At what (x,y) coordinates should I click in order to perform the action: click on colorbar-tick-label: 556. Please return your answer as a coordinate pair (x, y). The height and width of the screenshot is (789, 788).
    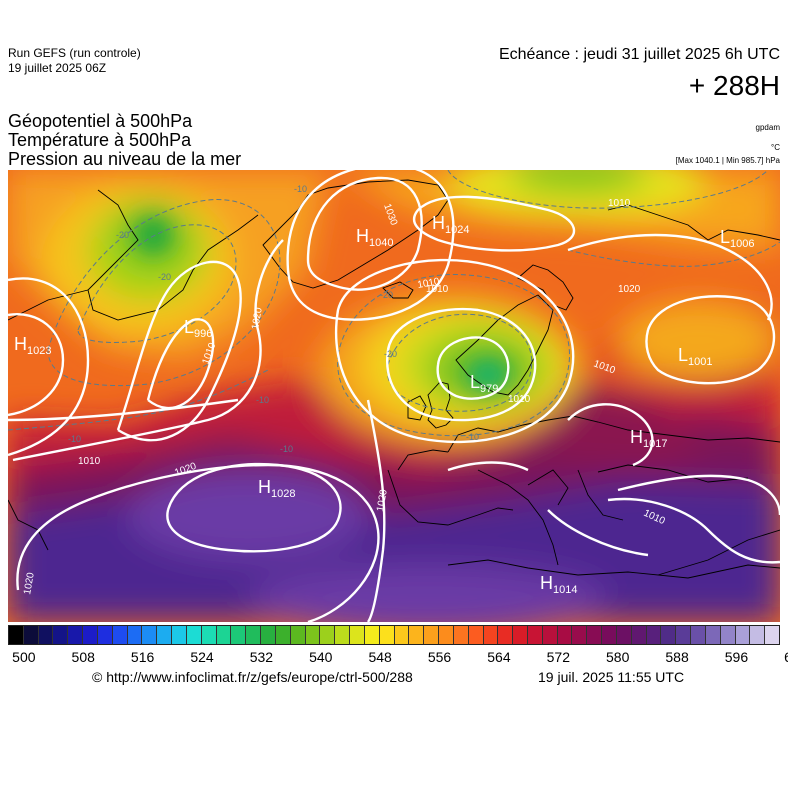
    Looking at the image, I should click on (439, 657).